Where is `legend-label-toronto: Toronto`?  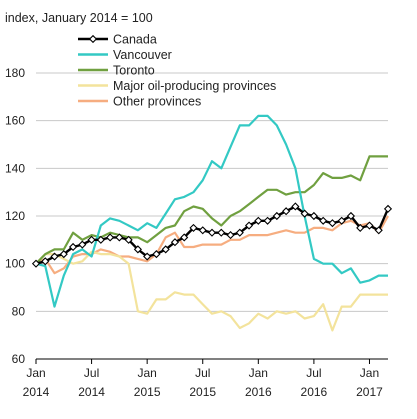
legend-label-toronto: Toronto is located at coordinates (134, 71).